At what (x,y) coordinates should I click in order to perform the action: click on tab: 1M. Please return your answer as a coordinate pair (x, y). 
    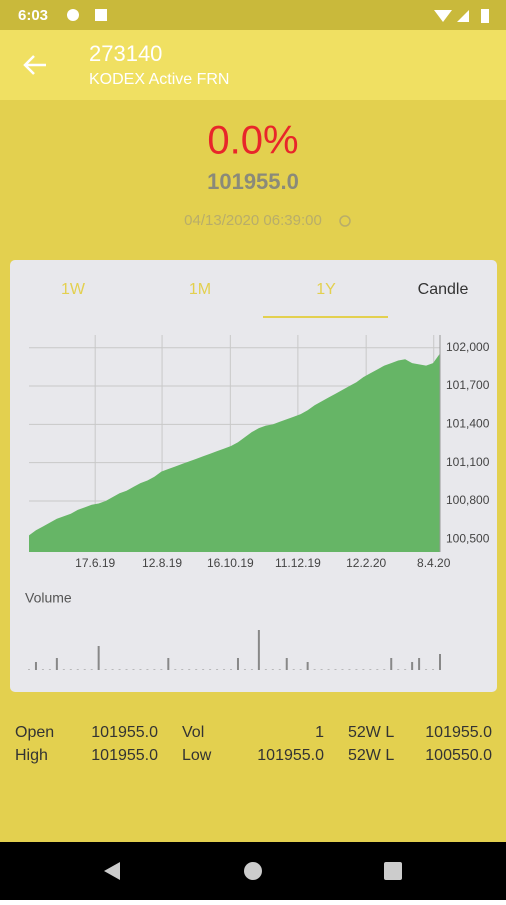
    Looking at the image, I should click on (200, 289).